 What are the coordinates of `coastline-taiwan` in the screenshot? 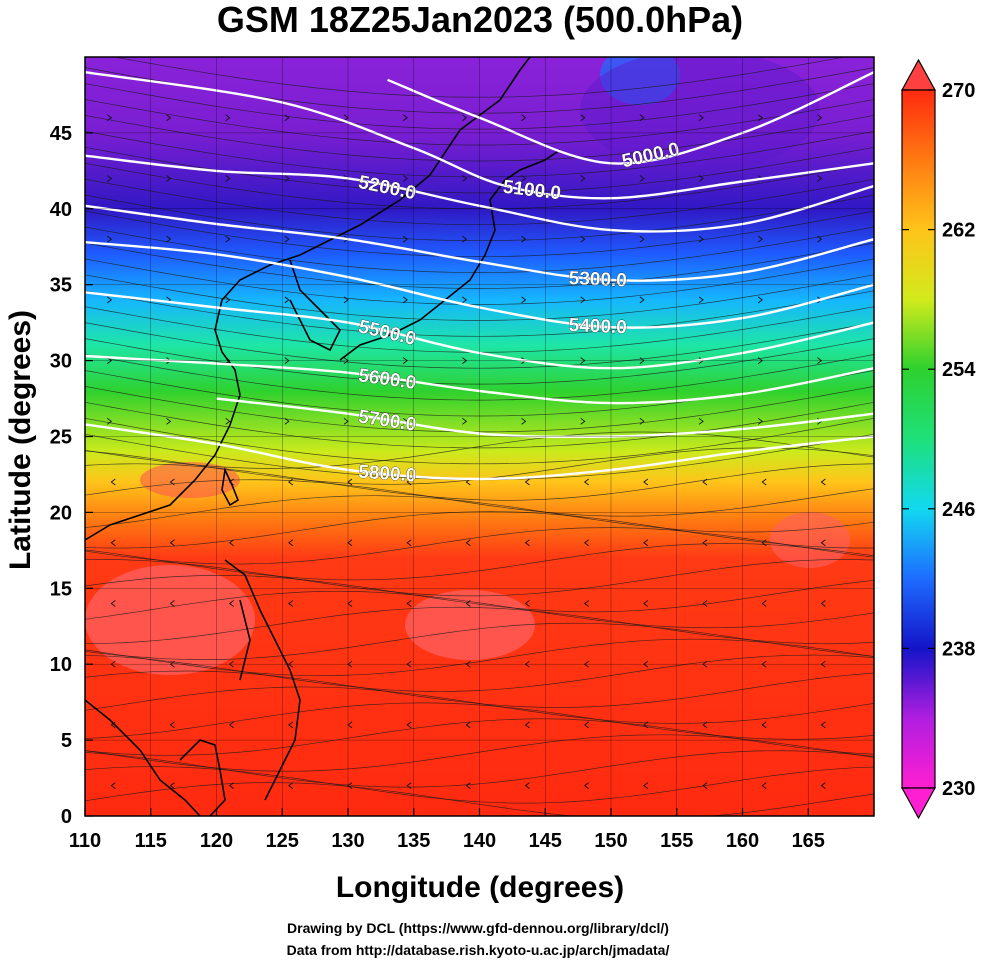 It's located at (230, 487).